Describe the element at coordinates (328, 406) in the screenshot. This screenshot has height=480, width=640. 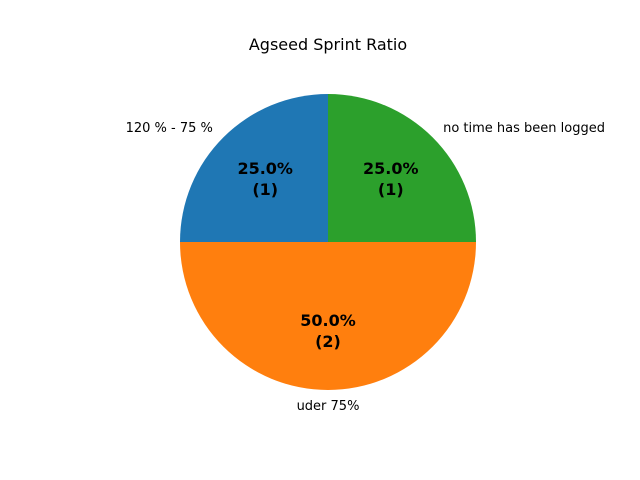
I see `slice-category-label: uder 75%` at that location.